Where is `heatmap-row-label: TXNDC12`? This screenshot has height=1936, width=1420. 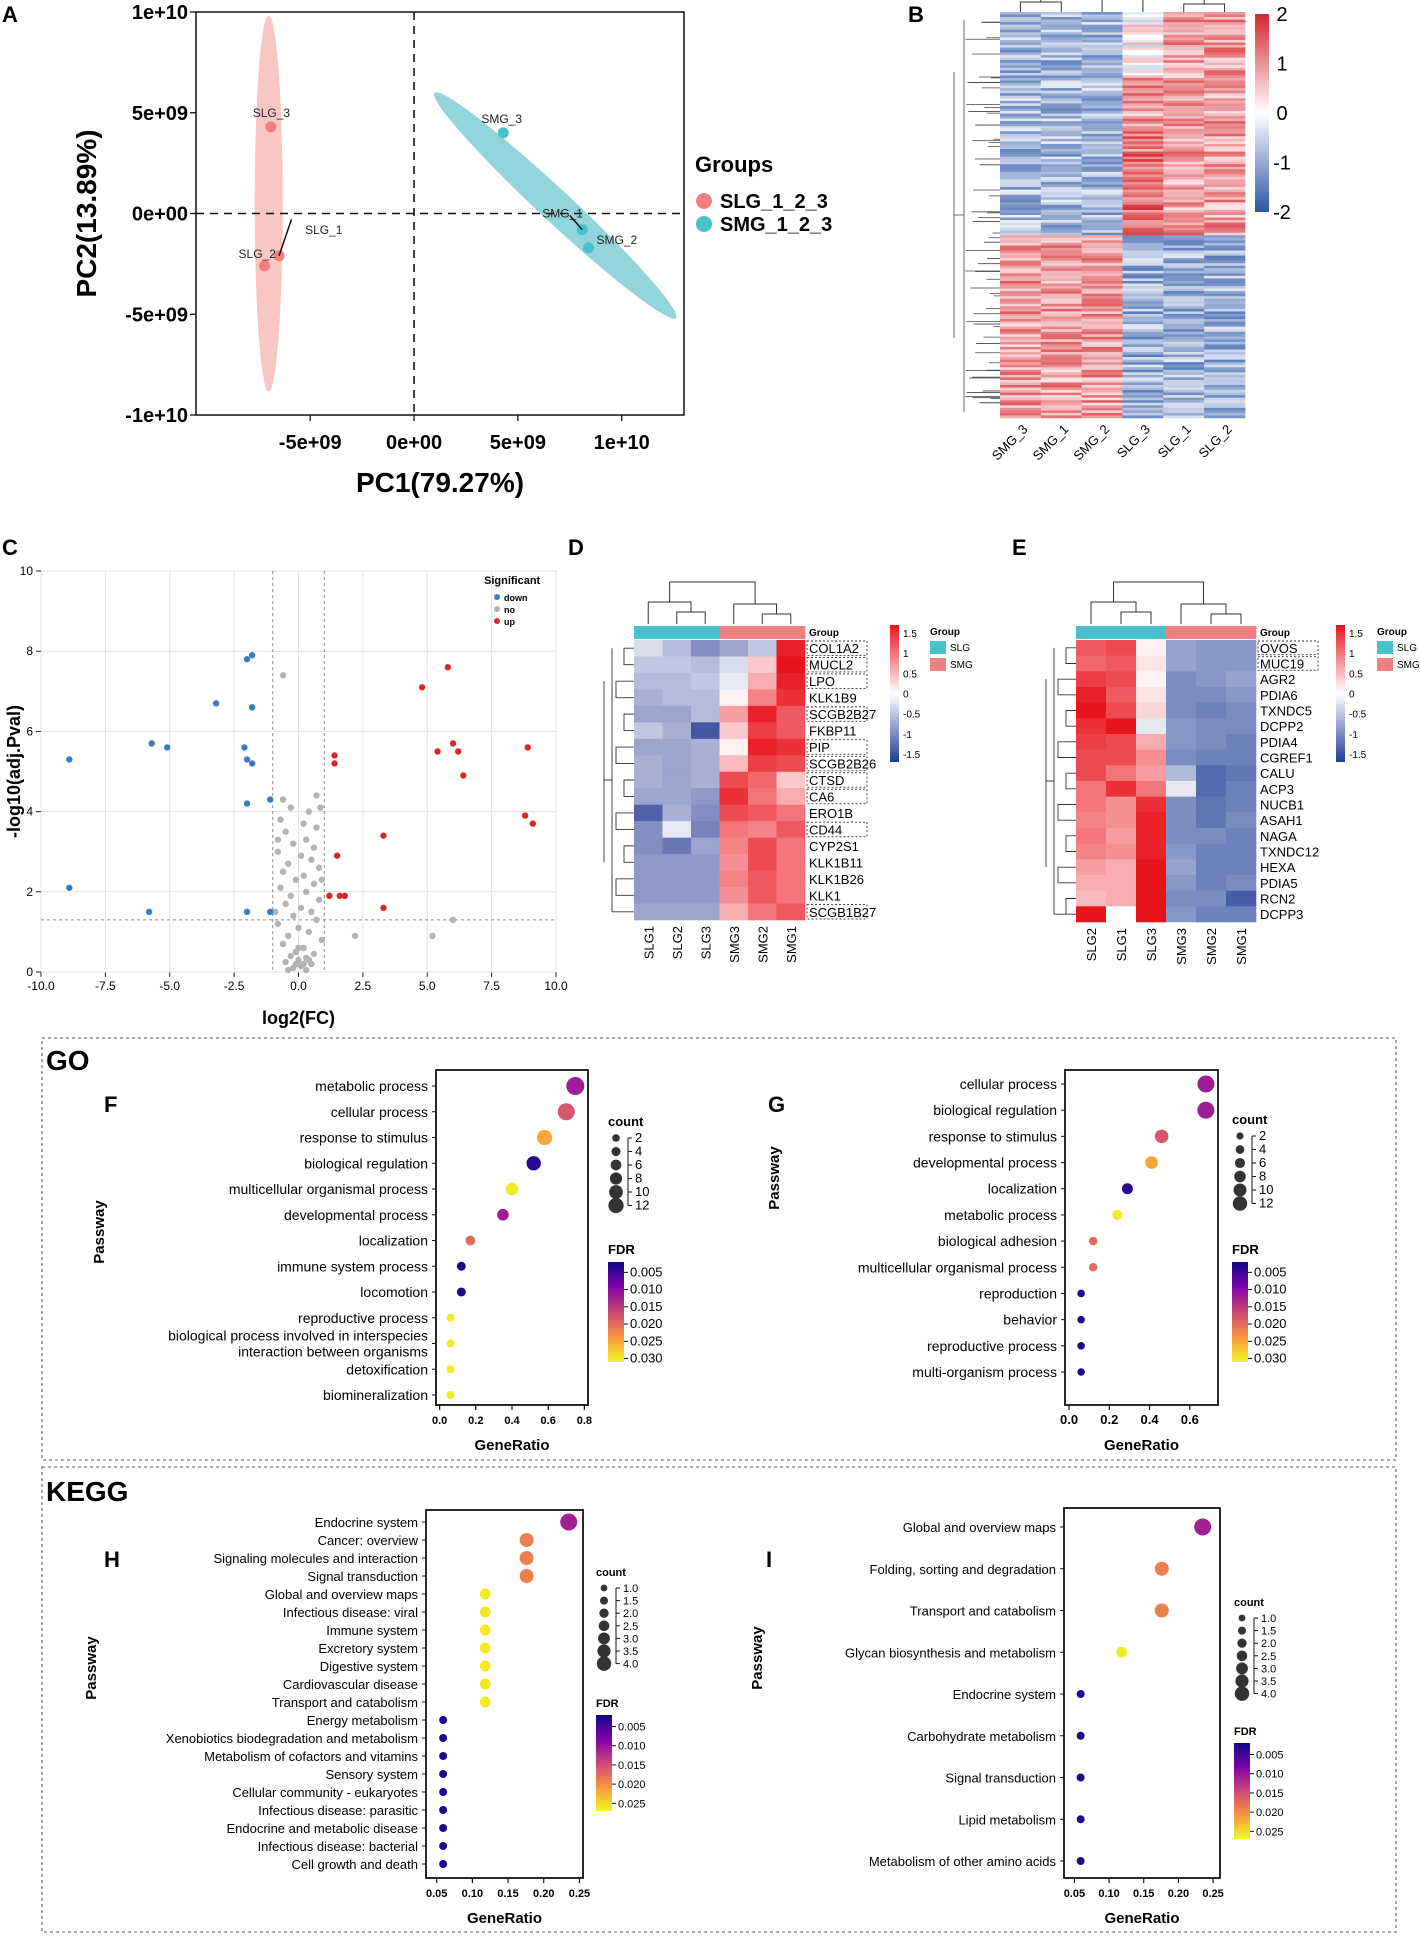
heatmap-row-label: TXNDC12 is located at coordinates (1289, 852).